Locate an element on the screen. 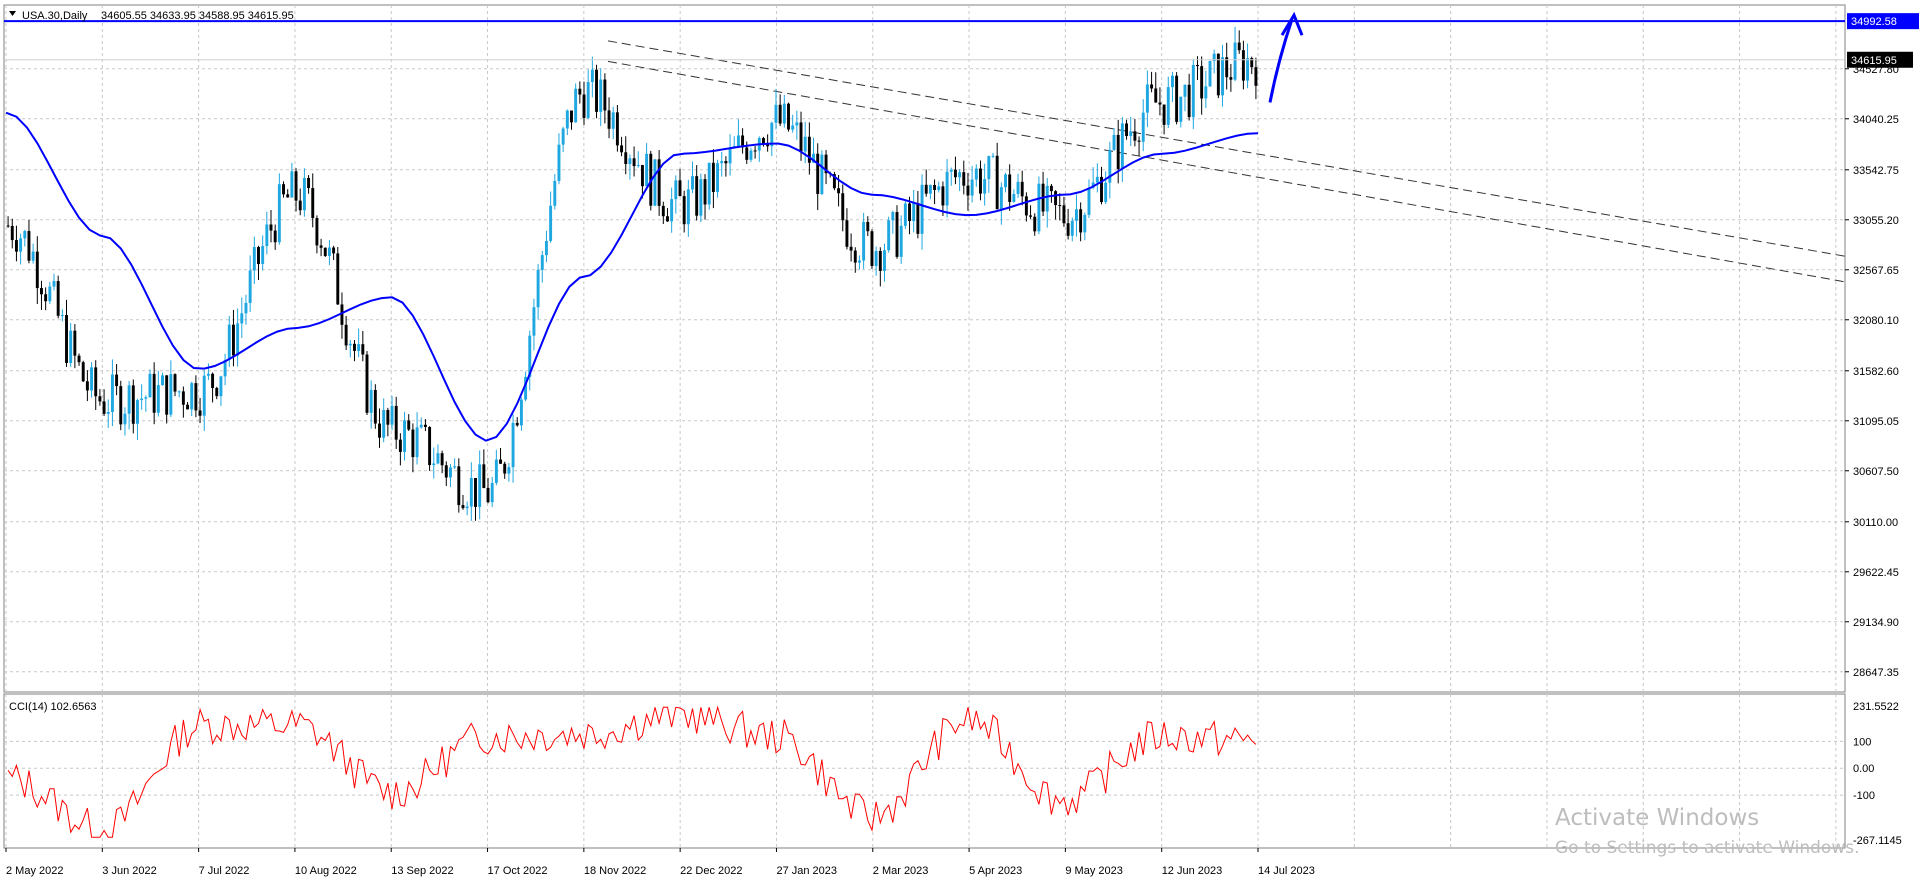  level-price-label: 34992.58 is located at coordinates (1874, 22).